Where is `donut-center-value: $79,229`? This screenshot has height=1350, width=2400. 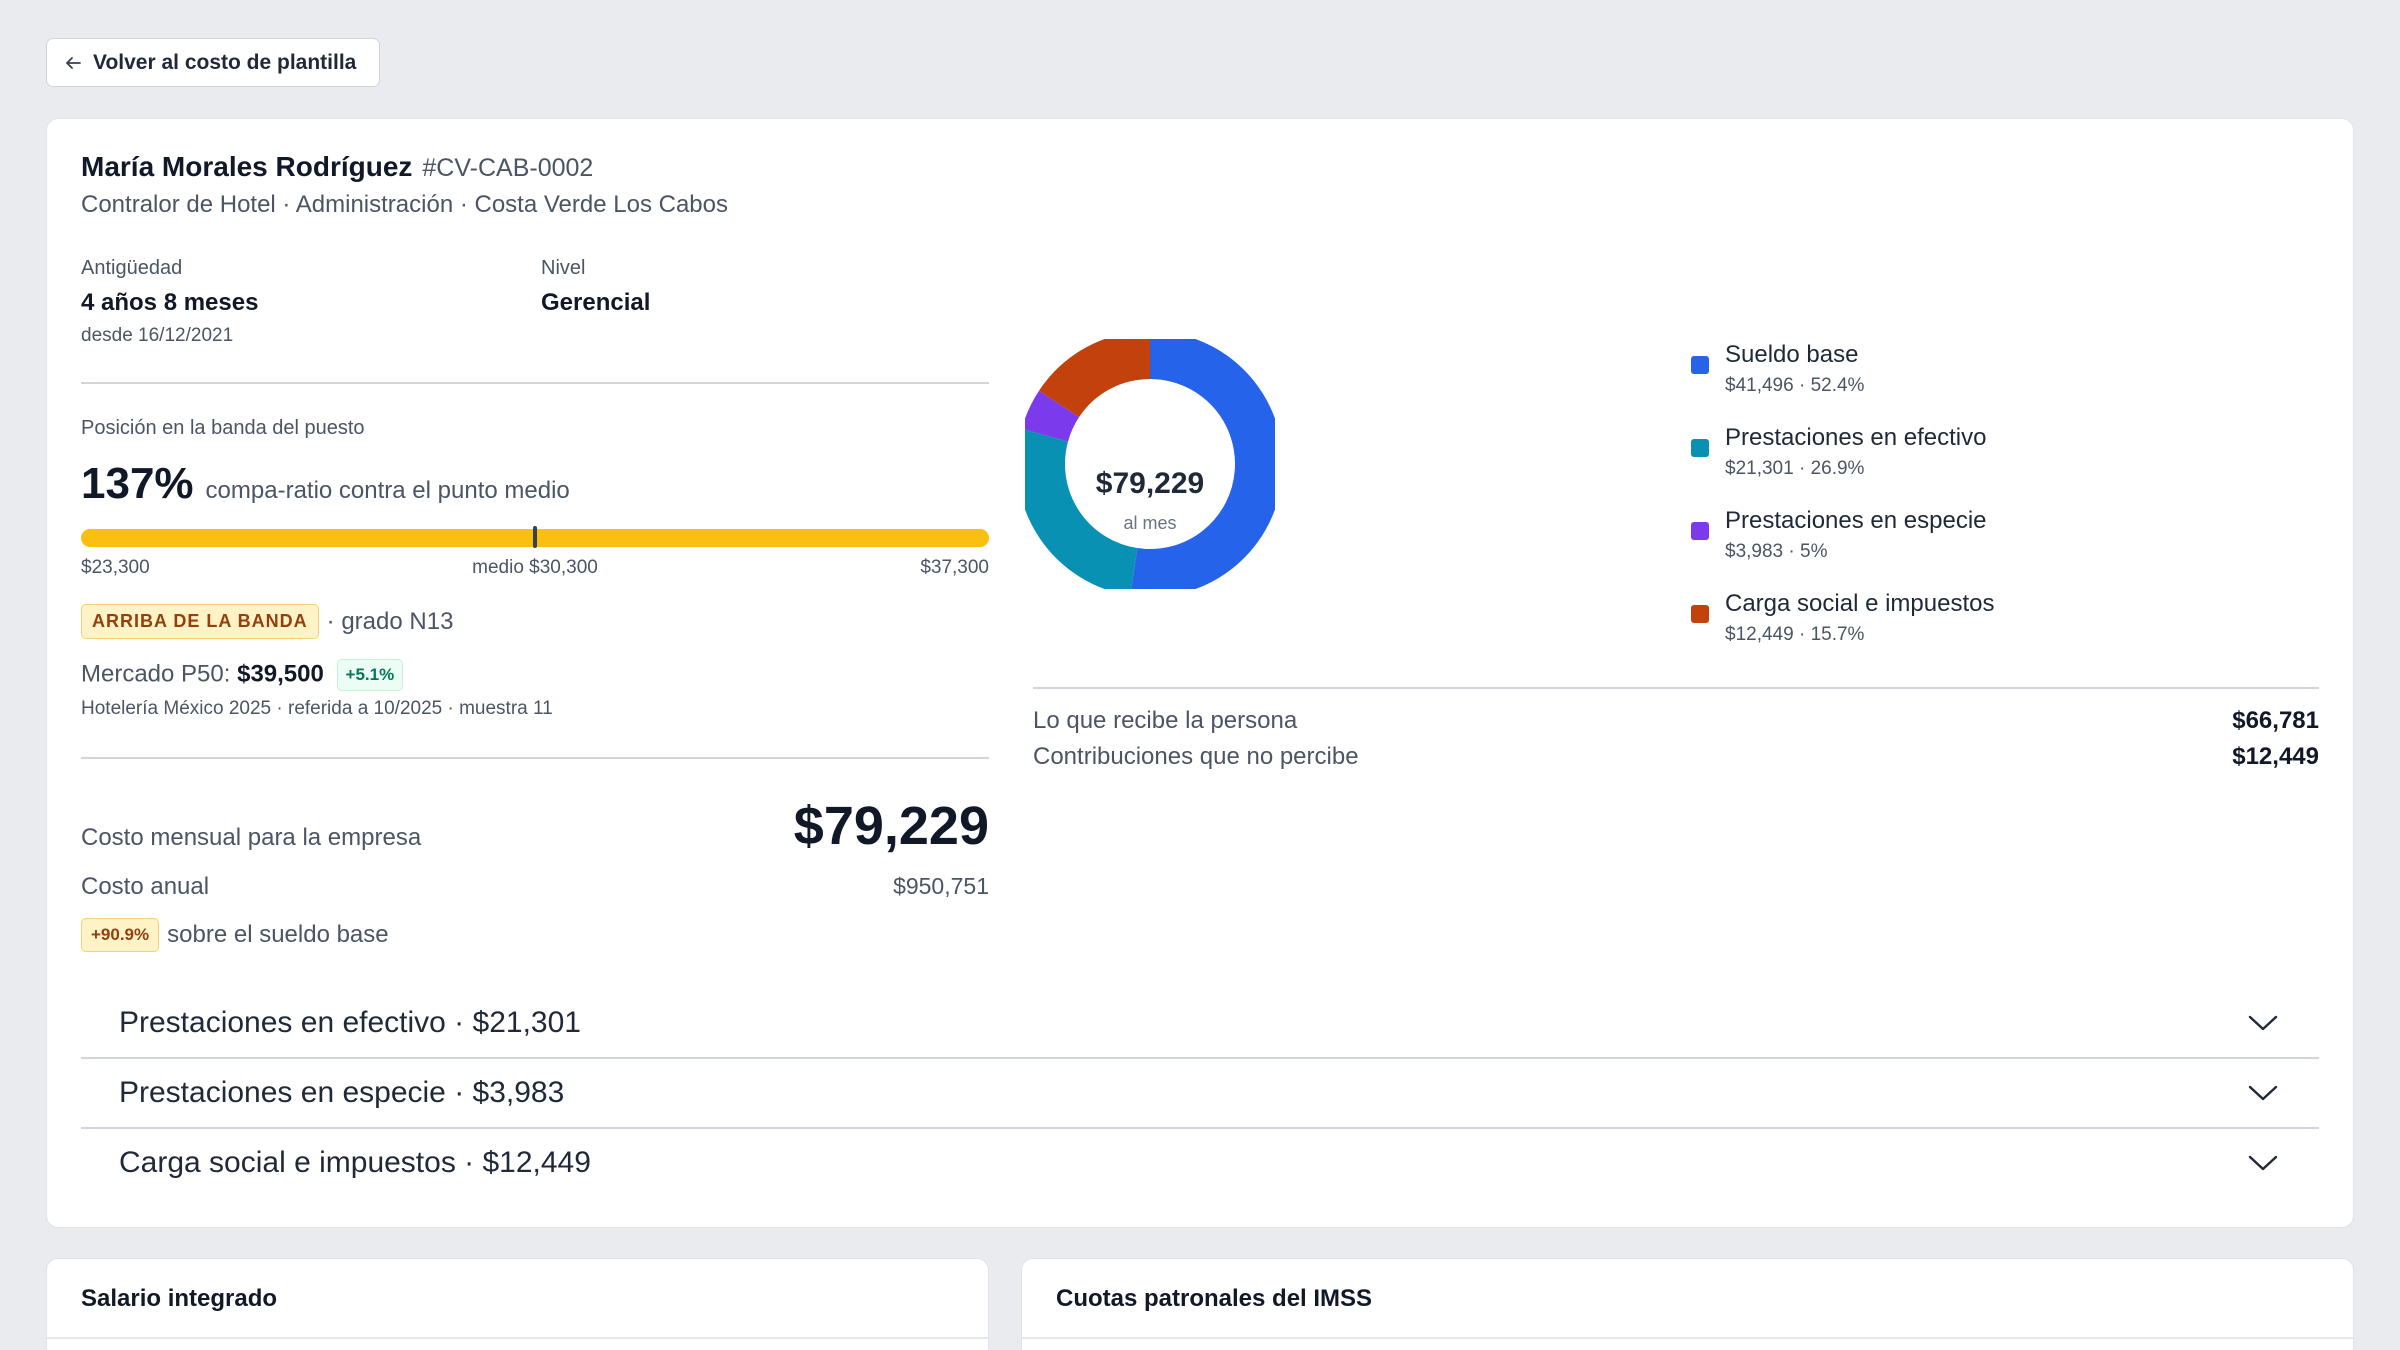 donut-center-value: $79,229 is located at coordinates (1150, 483).